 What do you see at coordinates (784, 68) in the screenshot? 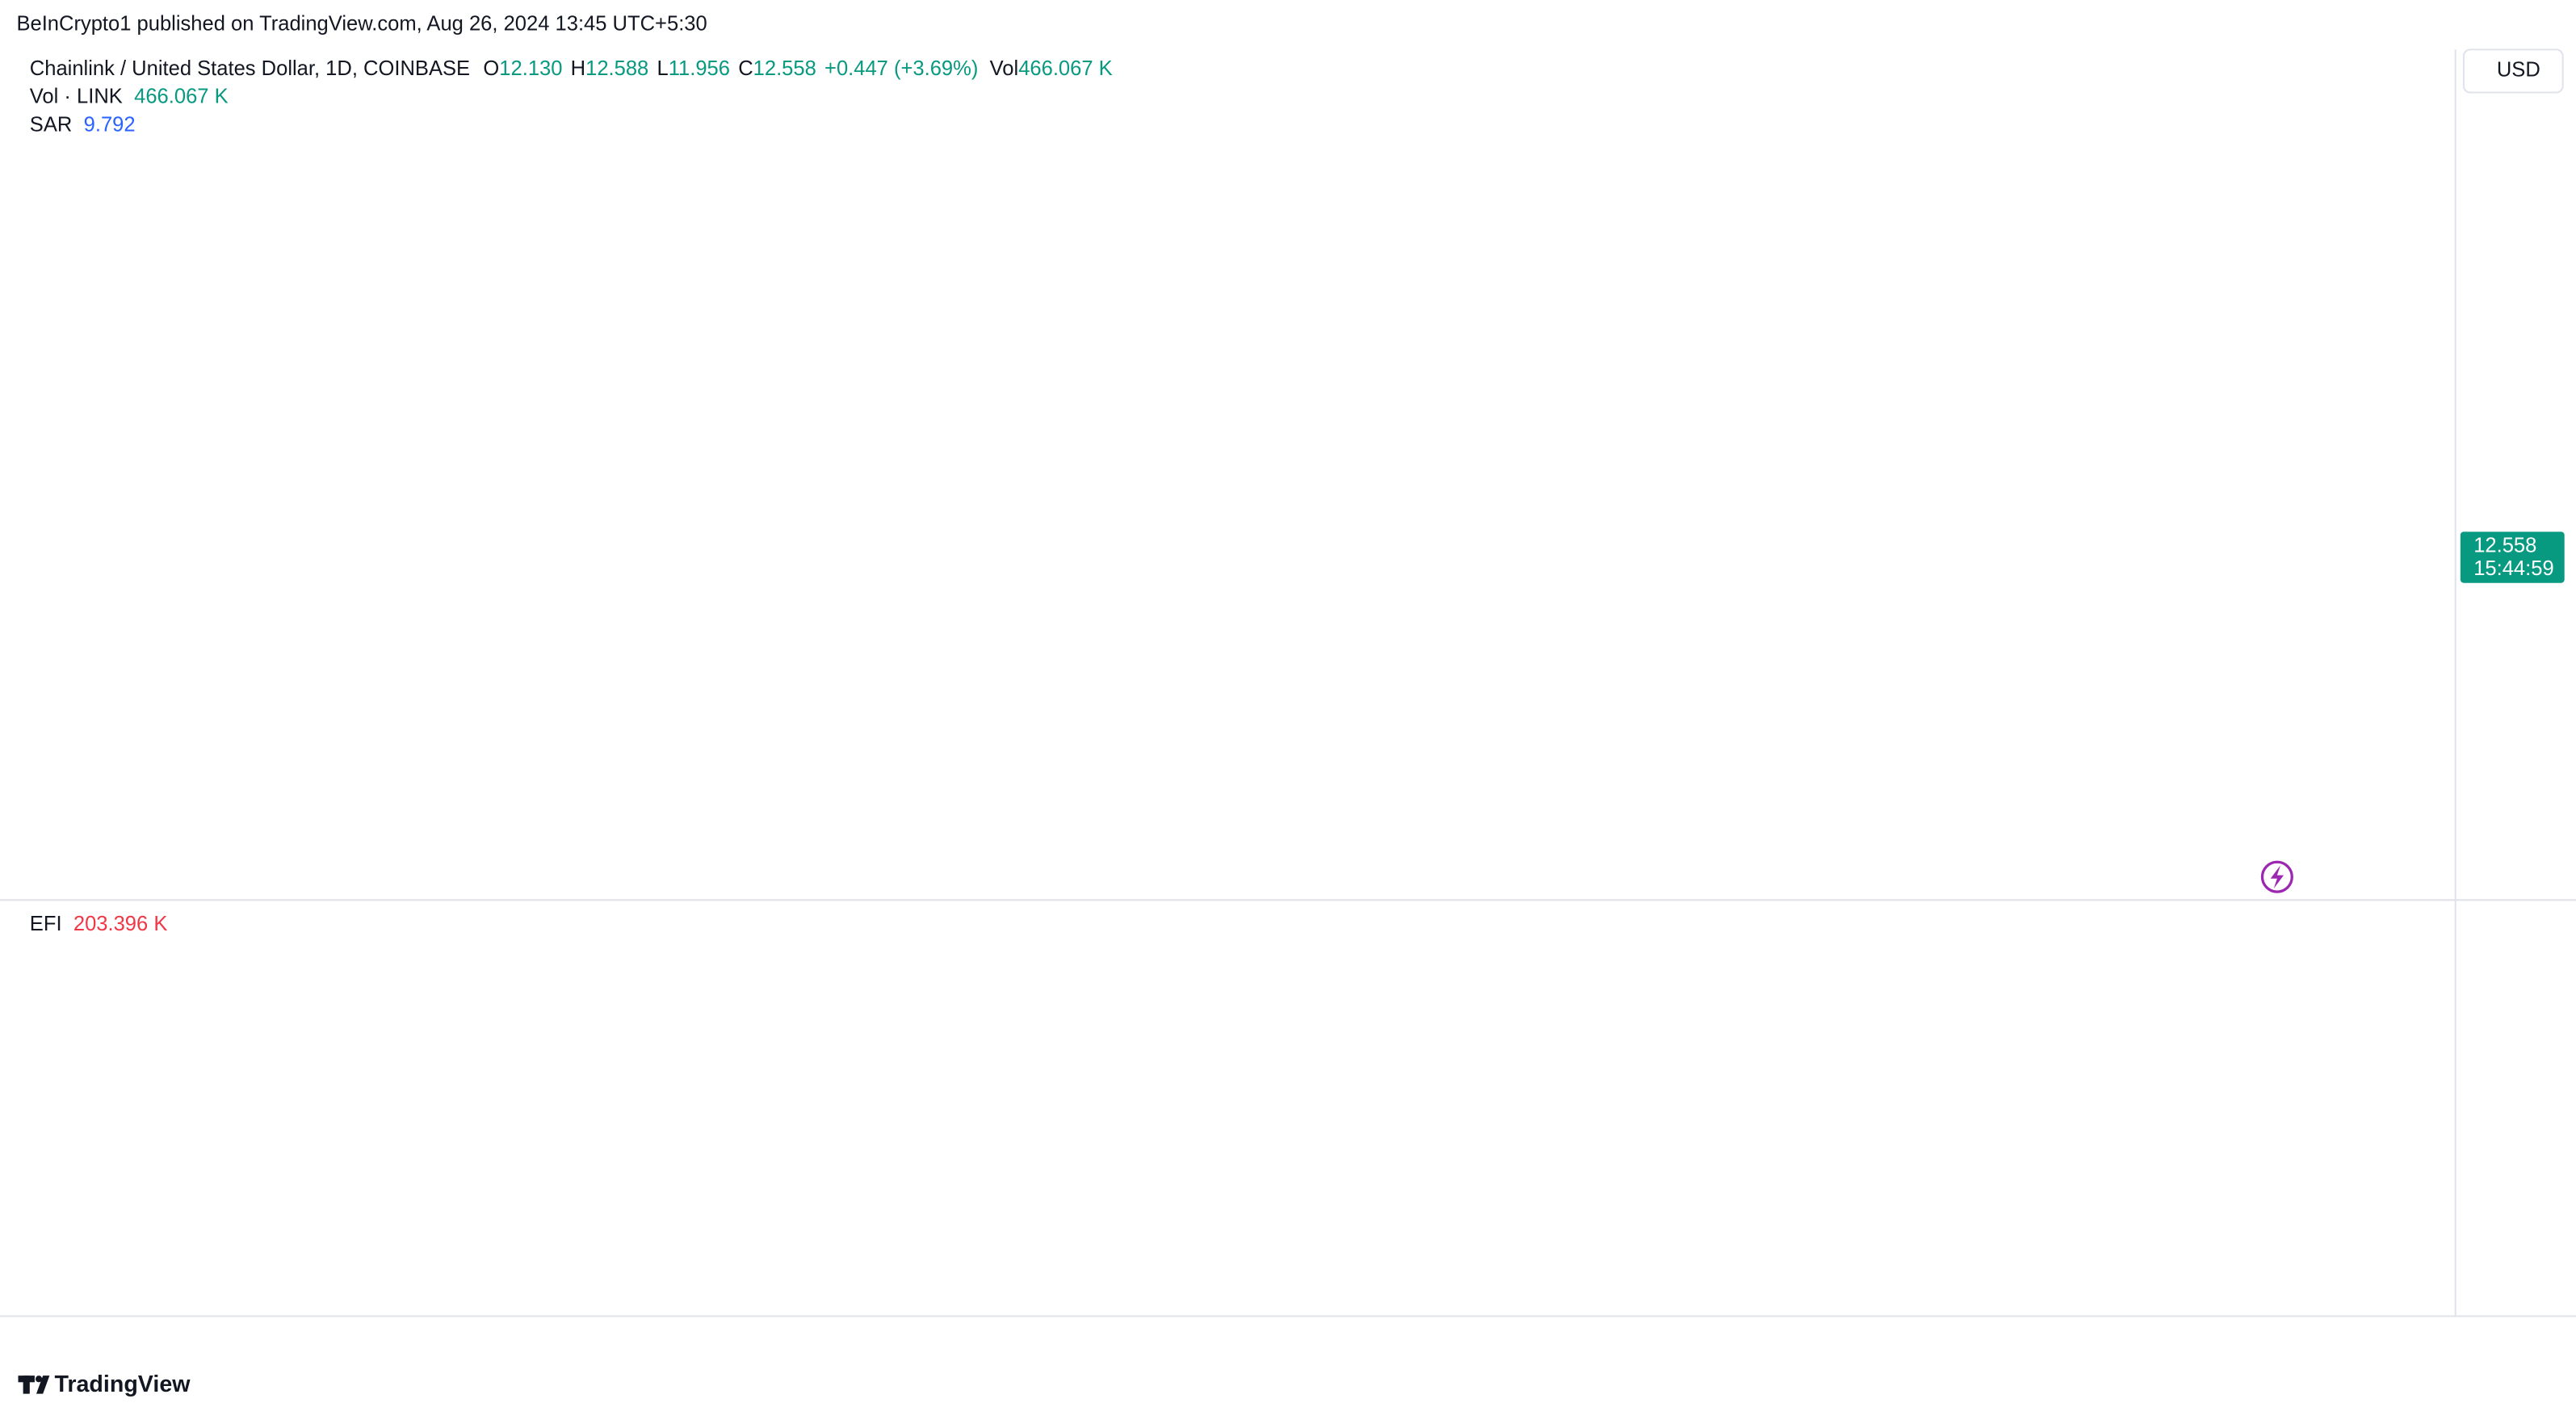
I see `legend-value: 12.558` at bounding box center [784, 68].